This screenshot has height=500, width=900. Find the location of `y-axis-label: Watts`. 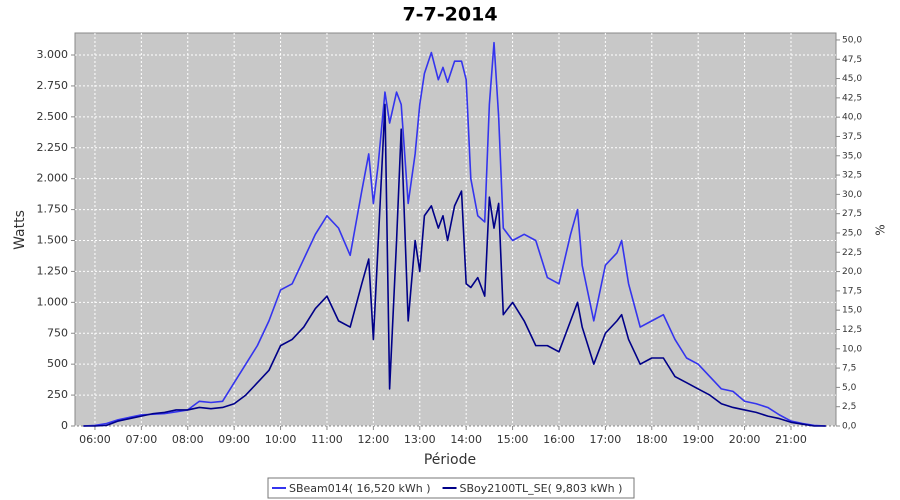

y-axis-label: Watts is located at coordinates (20, 230).